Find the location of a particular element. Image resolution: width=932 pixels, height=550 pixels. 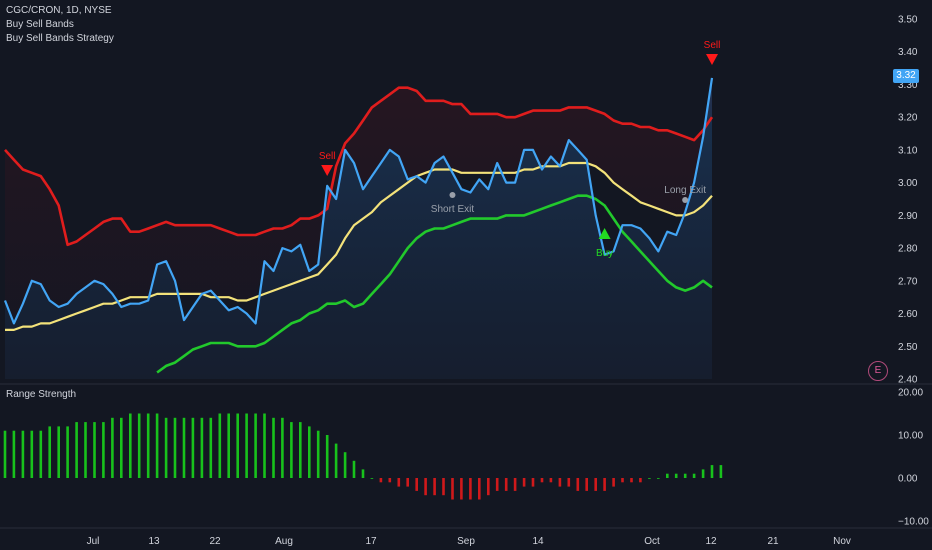

price-axis-label: 2.50 is located at coordinates (908, 347).